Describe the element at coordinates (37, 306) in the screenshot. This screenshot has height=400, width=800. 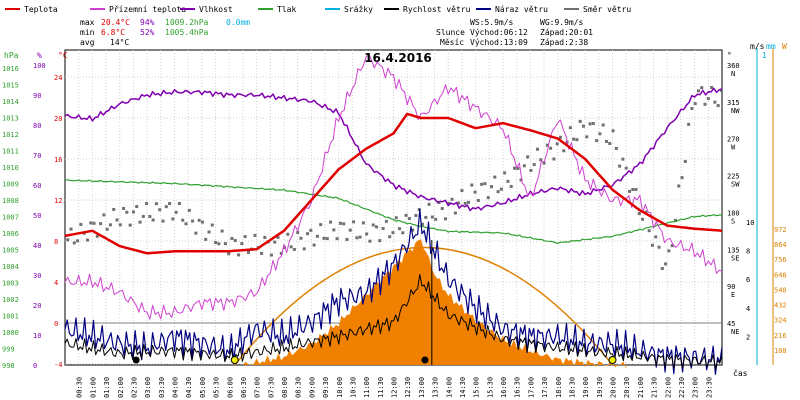
I see `pct-tick-label: 20` at that location.